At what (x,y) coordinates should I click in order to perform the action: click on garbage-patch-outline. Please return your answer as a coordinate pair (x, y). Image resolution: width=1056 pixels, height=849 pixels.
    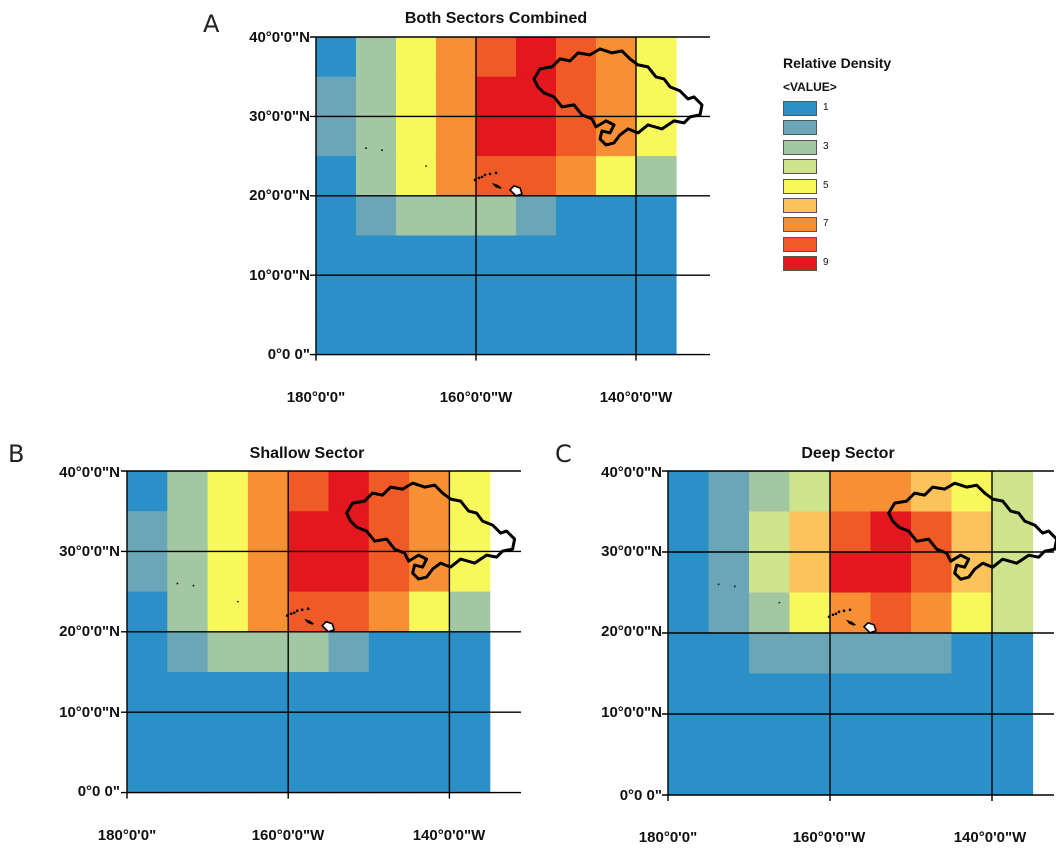
    Looking at the image, I should click on (618, 97).